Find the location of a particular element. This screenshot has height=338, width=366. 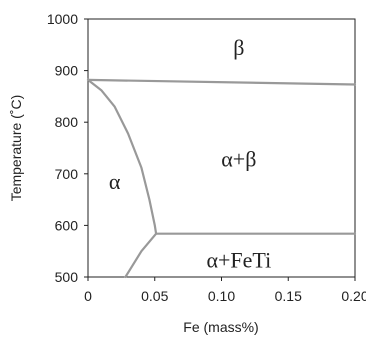

region-label-alpha-feti: α+FeTi is located at coordinates (238, 260).